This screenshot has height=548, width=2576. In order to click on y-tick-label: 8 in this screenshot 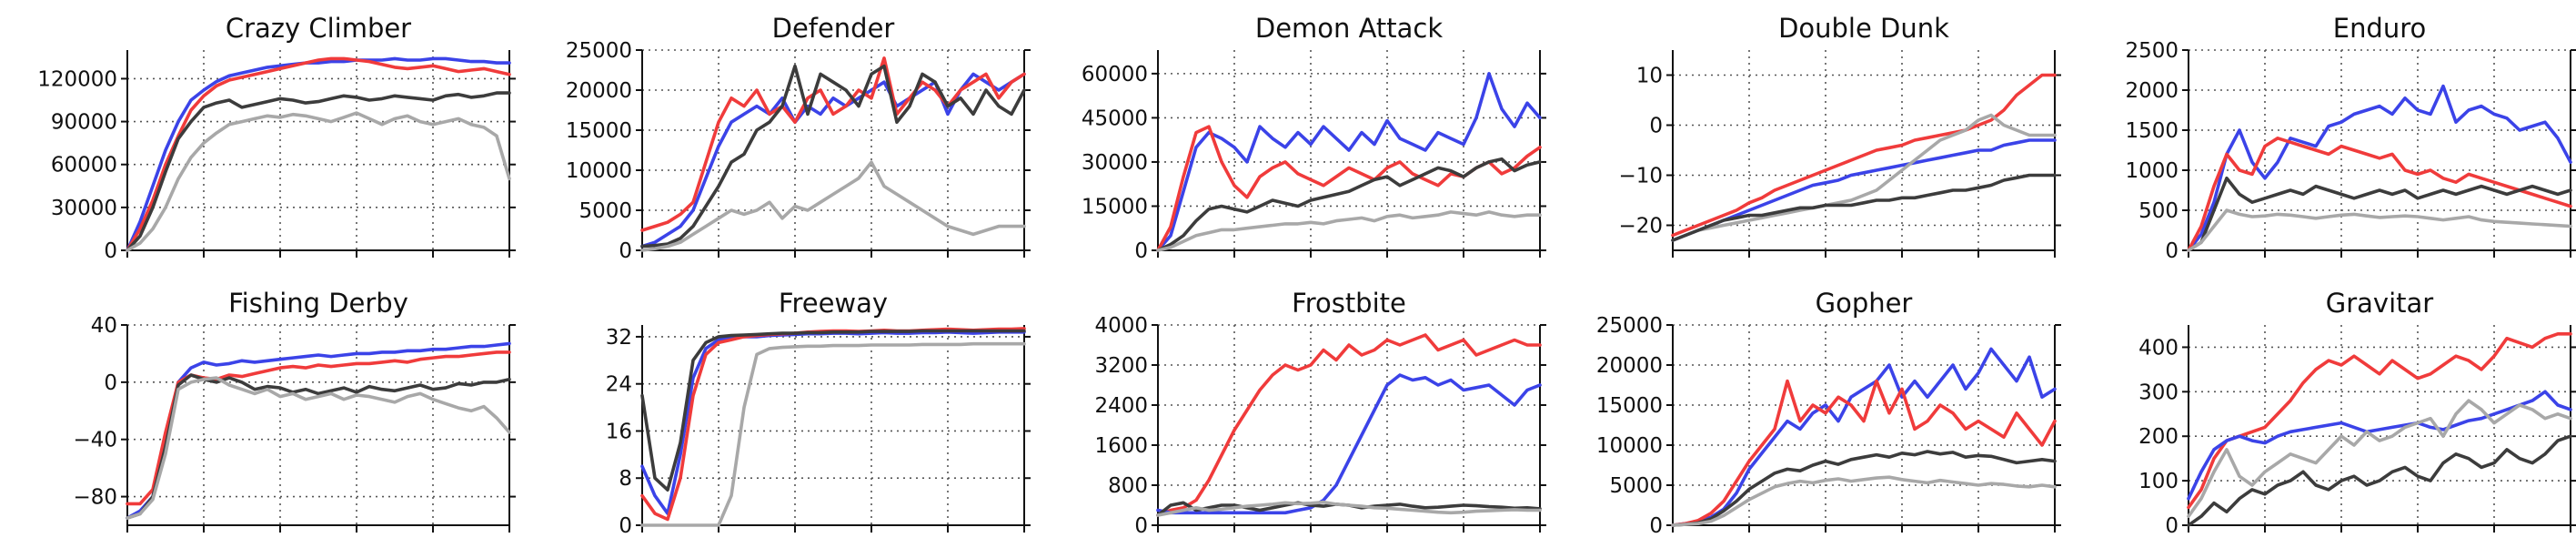, I will do `click(626, 479)`.